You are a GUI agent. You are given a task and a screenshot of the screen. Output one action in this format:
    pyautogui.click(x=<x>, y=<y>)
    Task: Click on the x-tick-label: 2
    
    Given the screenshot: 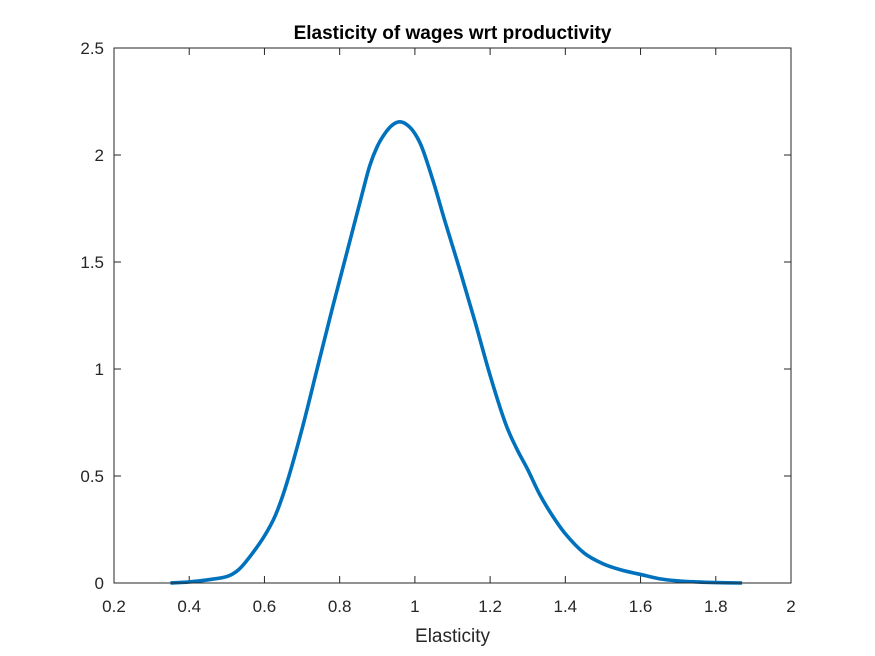 What is the action you would take?
    pyautogui.click(x=790, y=606)
    